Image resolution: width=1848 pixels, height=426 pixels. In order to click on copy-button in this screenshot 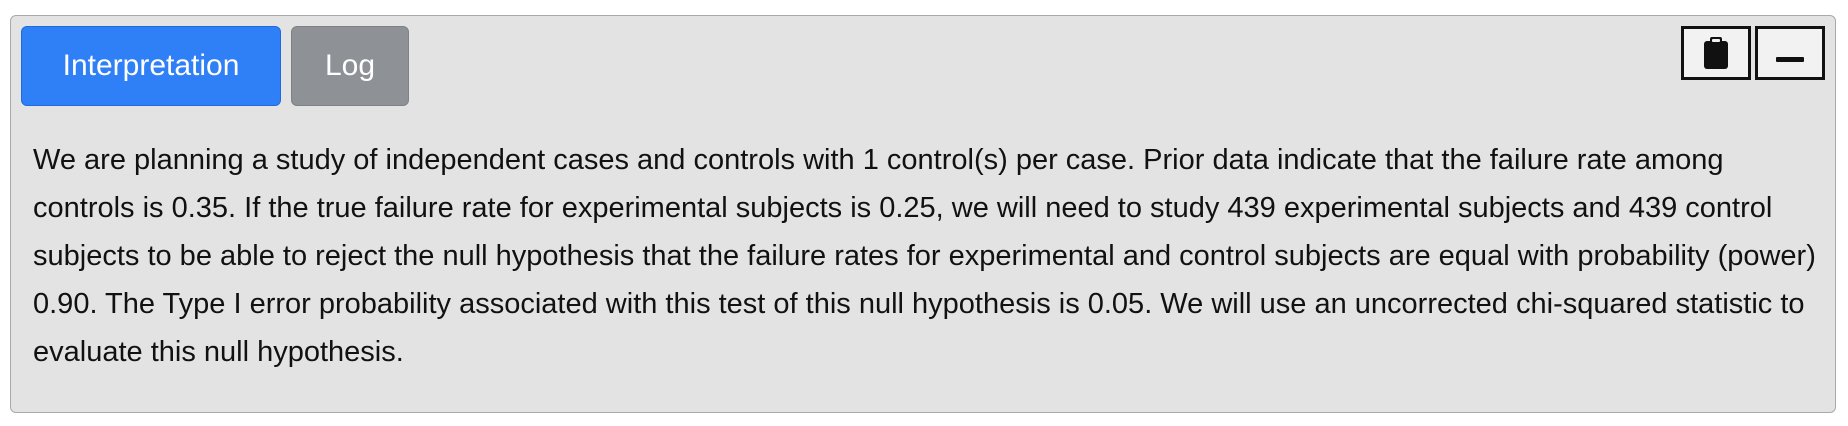, I will do `click(1716, 53)`.